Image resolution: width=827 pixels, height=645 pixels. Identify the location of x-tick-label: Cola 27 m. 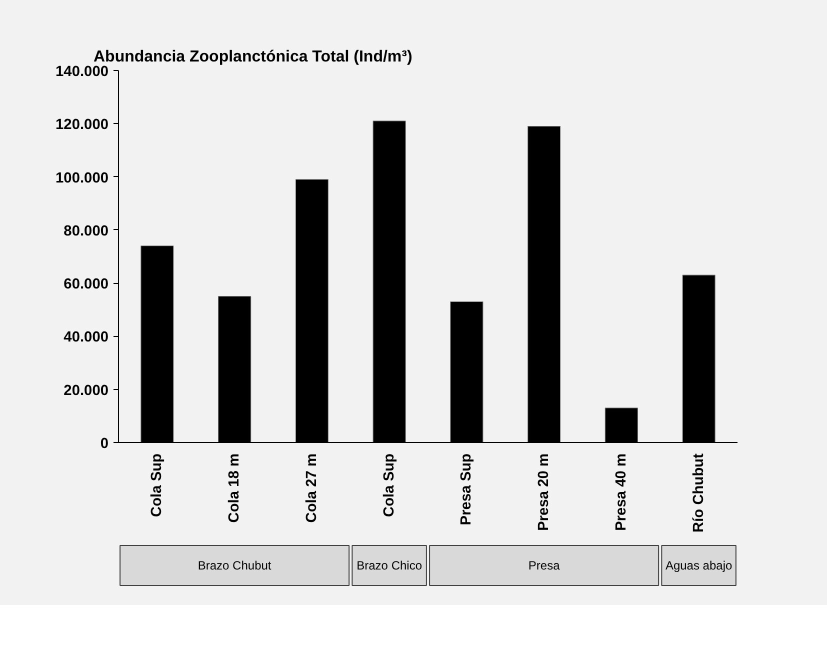
(312, 488).